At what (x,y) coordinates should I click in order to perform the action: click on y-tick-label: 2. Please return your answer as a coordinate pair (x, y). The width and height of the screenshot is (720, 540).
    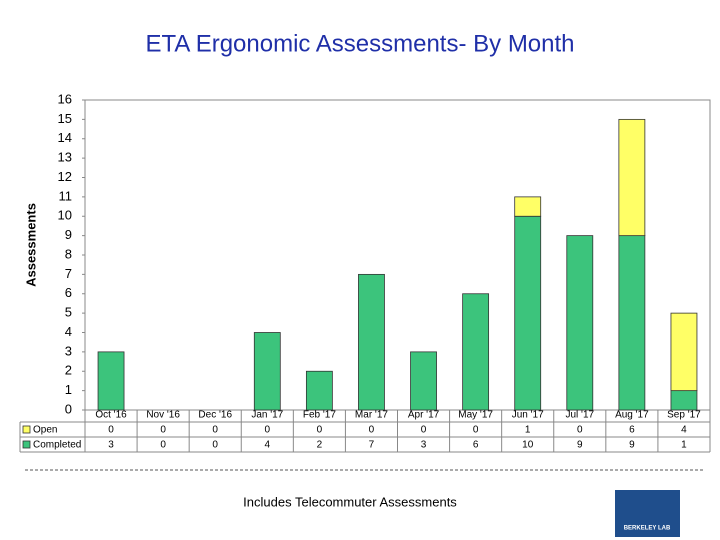
    Looking at the image, I should click on (68, 370).